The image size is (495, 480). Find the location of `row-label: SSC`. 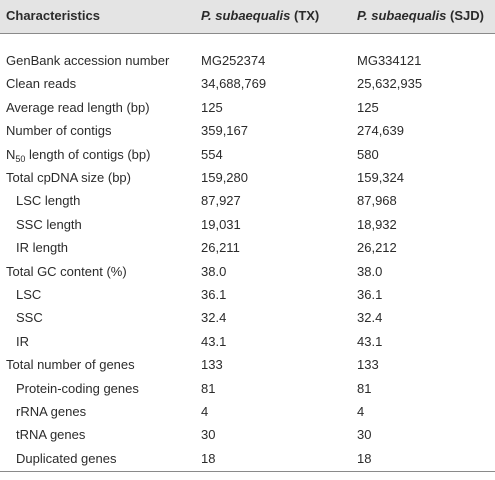

row-label: SSC is located at coordinates (29, 318).